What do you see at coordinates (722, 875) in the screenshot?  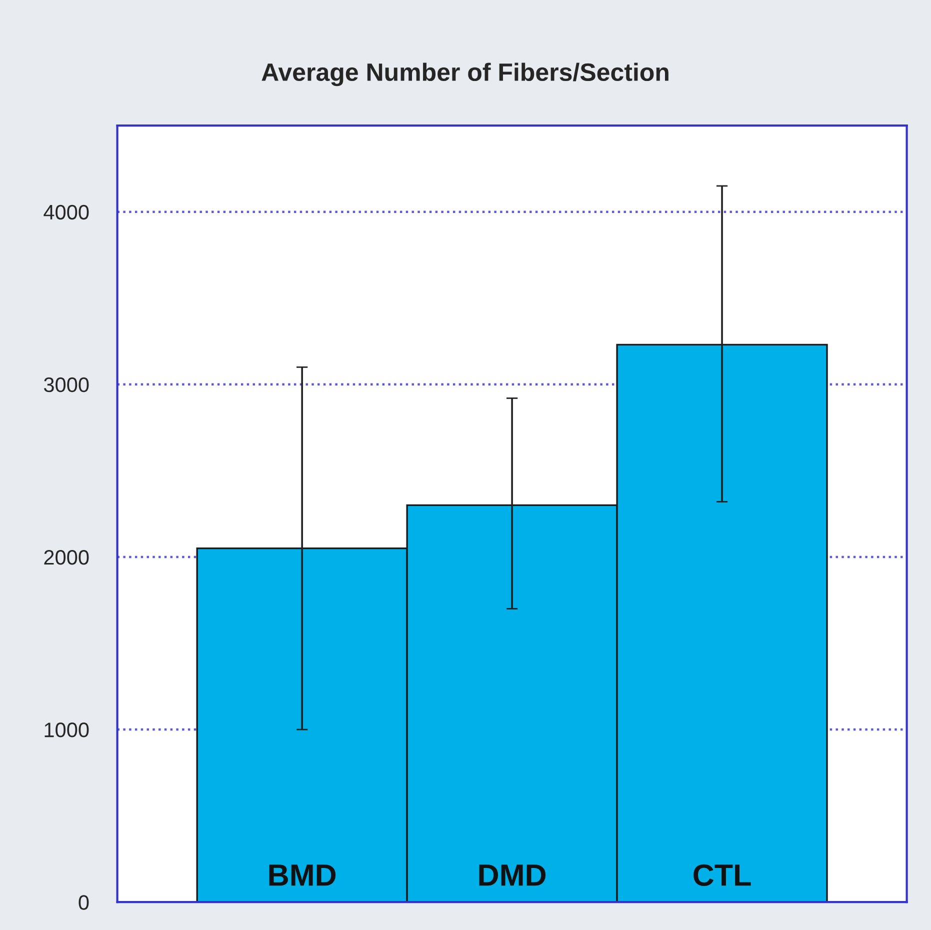 I see `x-tick-label: CTL` at bounding box center [722, 875].